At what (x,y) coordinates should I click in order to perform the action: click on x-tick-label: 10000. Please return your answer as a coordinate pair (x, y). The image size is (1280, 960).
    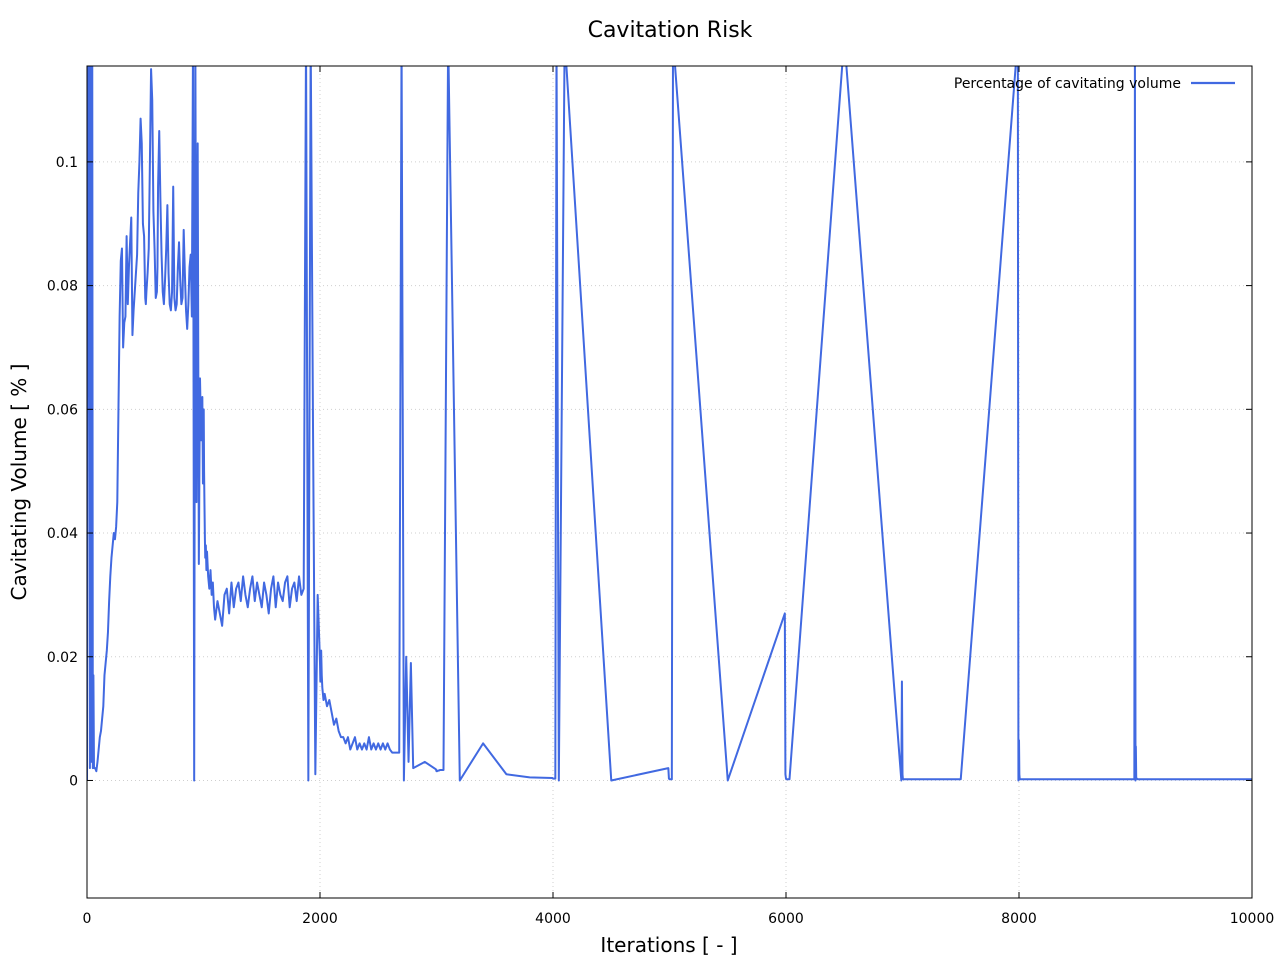
    Looking at the image, I should click on (1252, 919).